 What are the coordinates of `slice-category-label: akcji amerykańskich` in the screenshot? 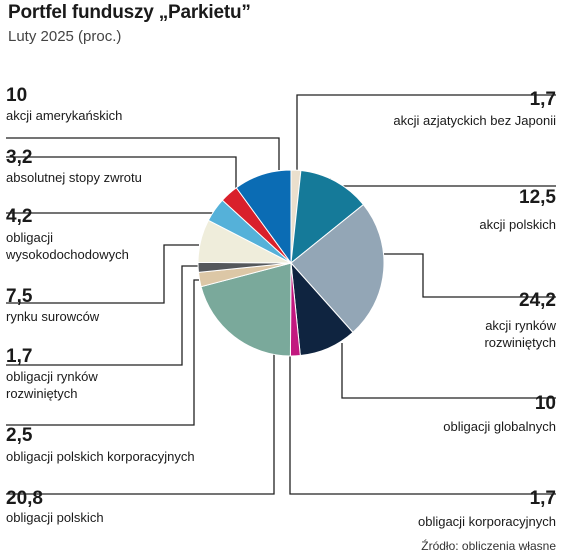 It's located at (64, 115).